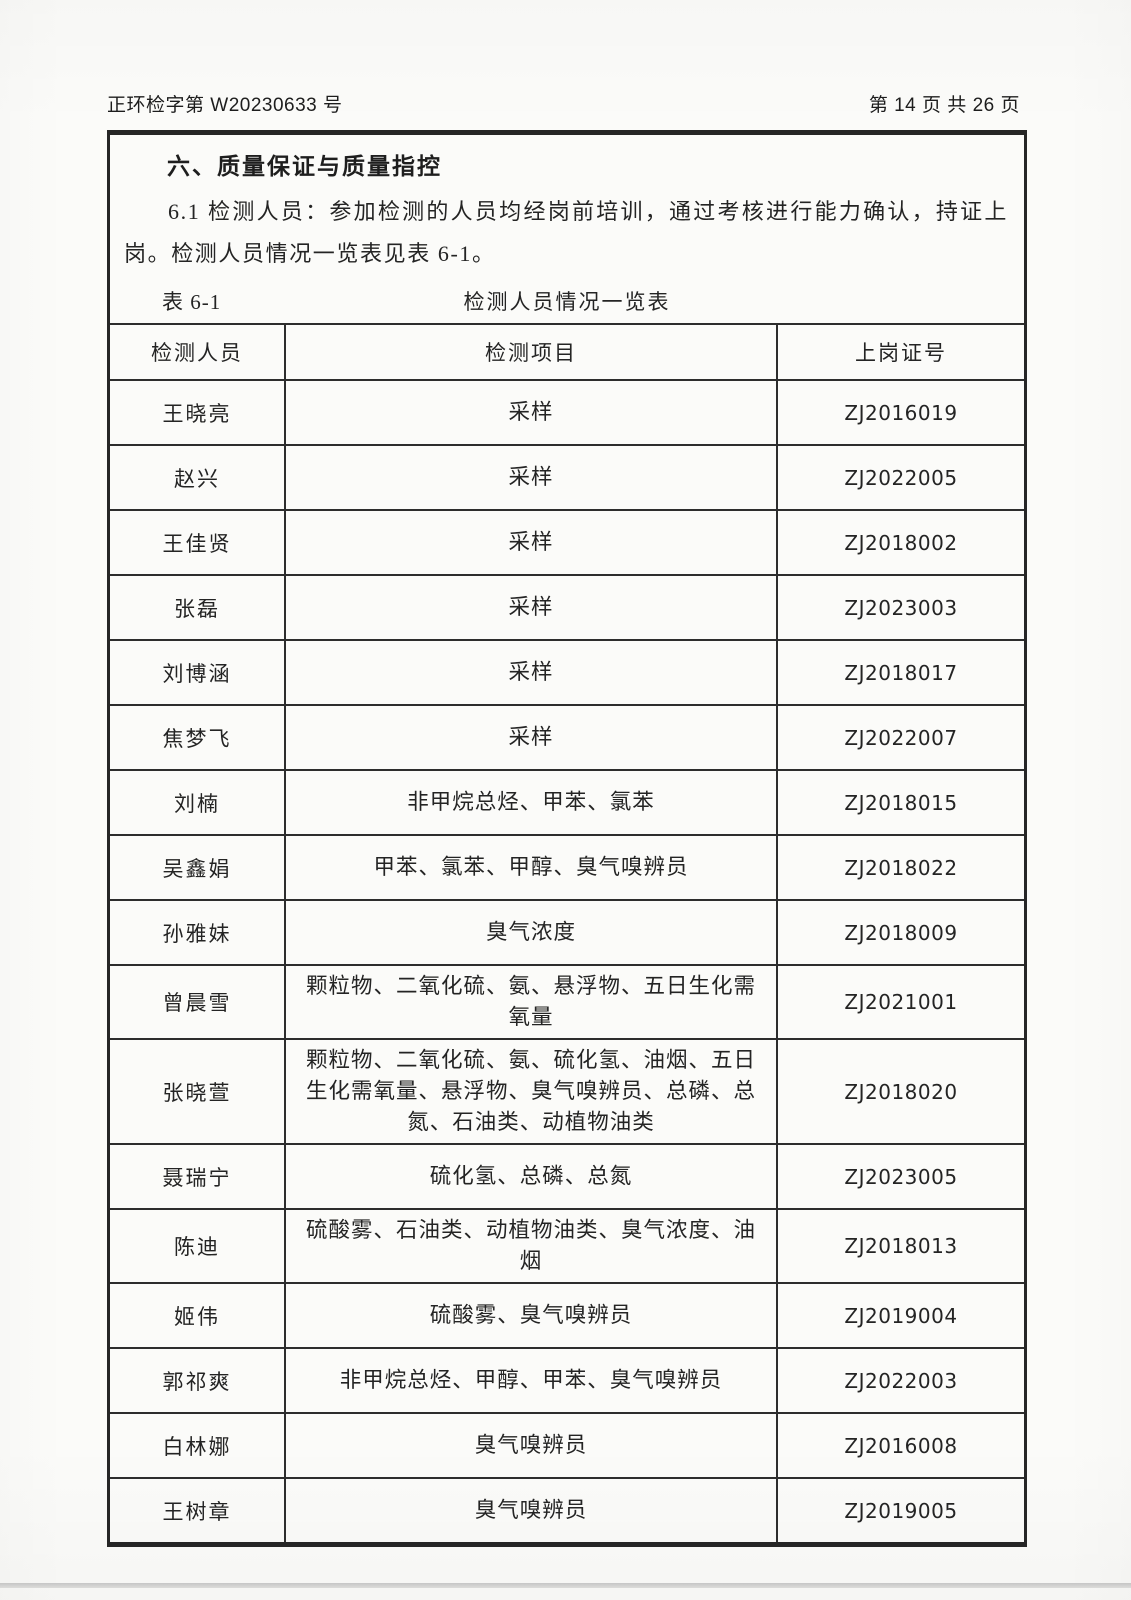  Describe the element at coordinates (900, 932) in the screenshot. I see `cell-cert-number: ZJ2018009` at that location.